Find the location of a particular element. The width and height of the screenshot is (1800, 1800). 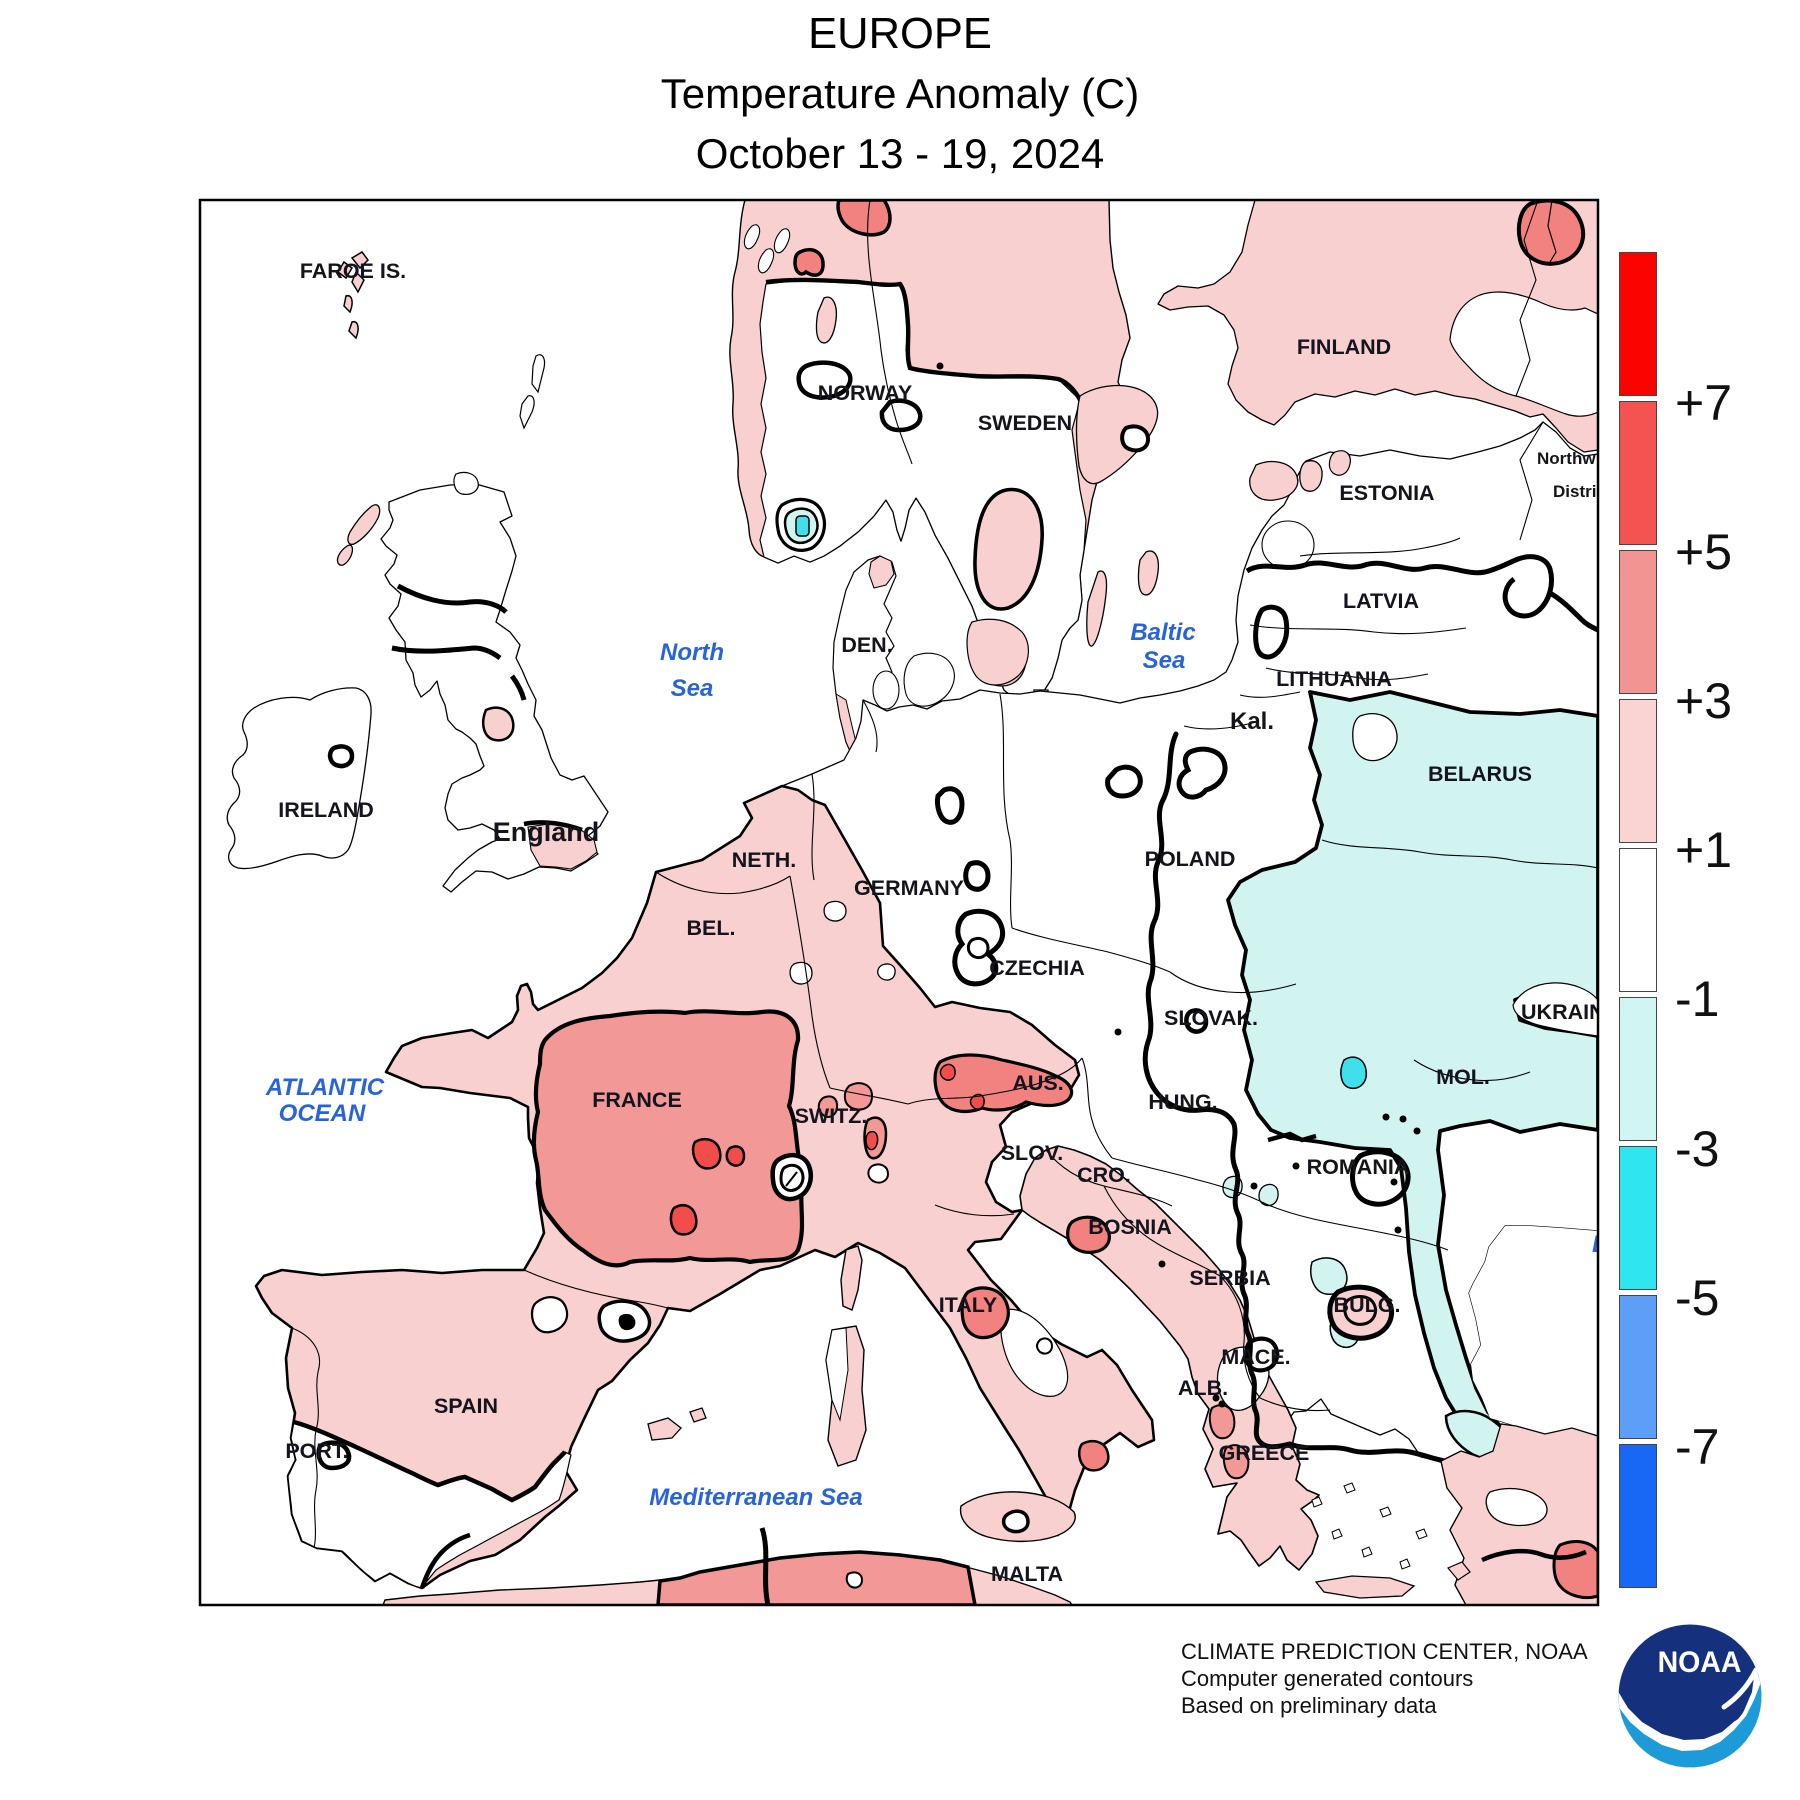

svg-text: FINLAND is located at coordinates (1344, 347).